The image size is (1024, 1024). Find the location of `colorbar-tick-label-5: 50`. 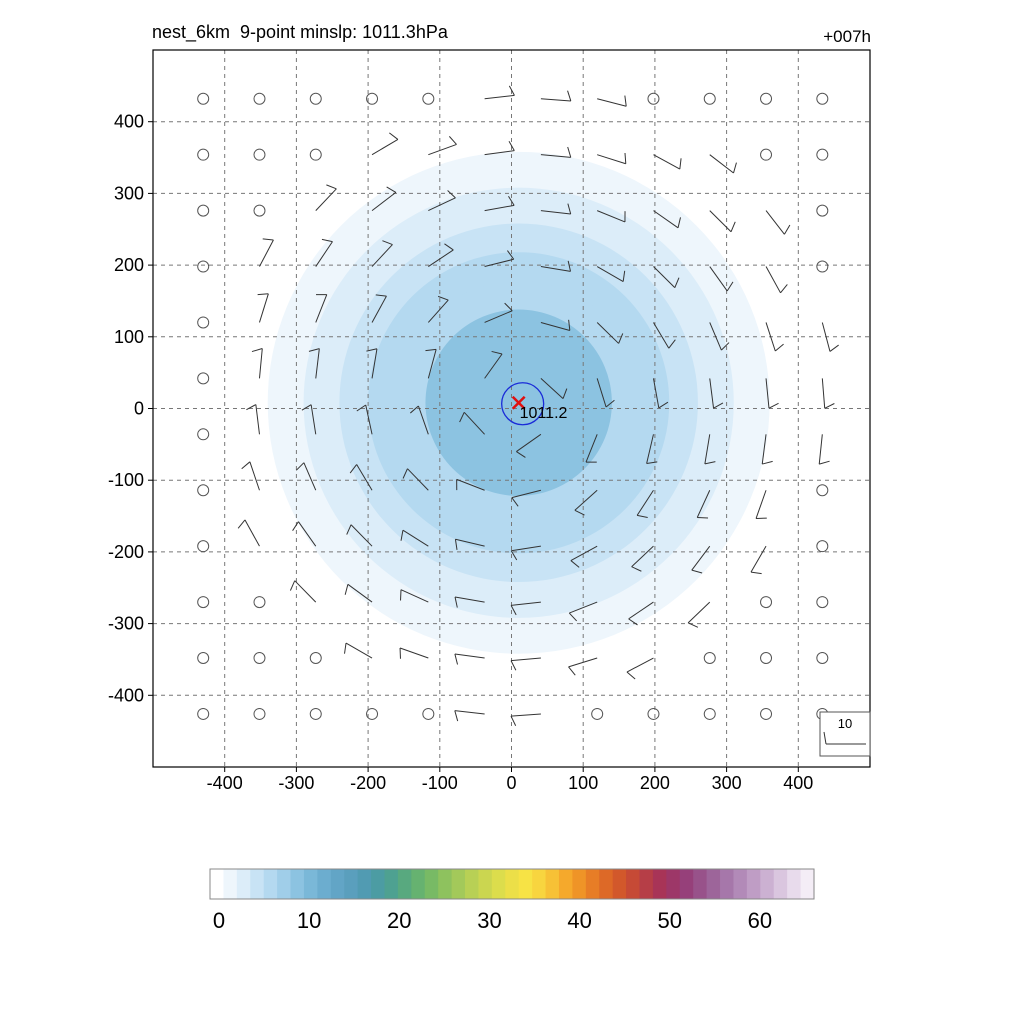

colorbar-tick-label-5: 50 is located at coordinates (670, 920).